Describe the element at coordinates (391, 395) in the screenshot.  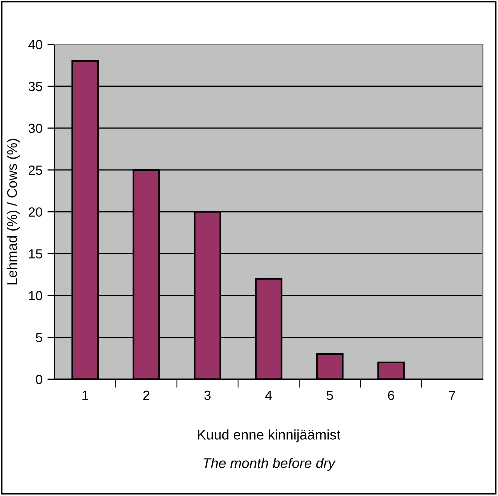
I see `x-tick-label: 6` at that location.